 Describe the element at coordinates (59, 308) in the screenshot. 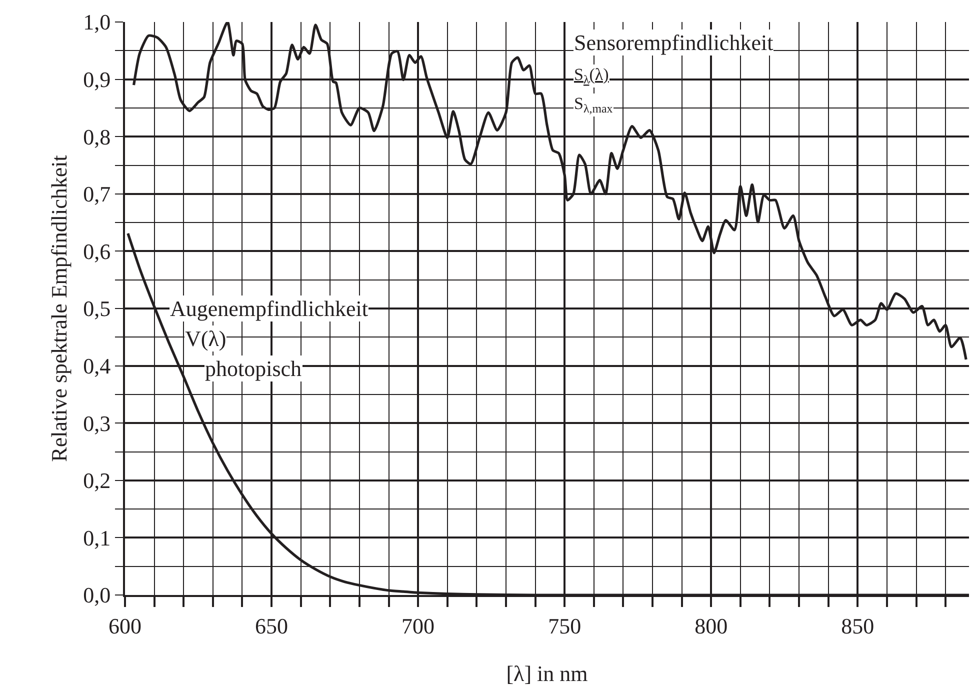

I see `y-axis-title: Relative spektrale Empfindlichkeit` at that location.